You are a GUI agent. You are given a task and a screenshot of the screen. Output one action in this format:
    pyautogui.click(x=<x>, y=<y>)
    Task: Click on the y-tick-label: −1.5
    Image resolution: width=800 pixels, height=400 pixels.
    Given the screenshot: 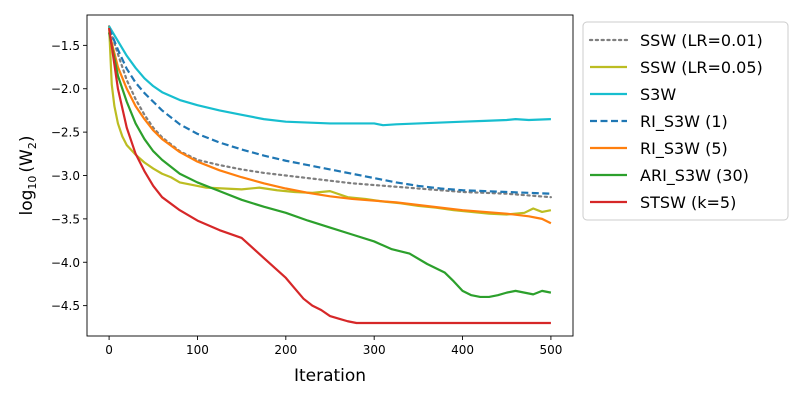 What is the action you would take?
    pyautogui.click(x=65, y=46)
    